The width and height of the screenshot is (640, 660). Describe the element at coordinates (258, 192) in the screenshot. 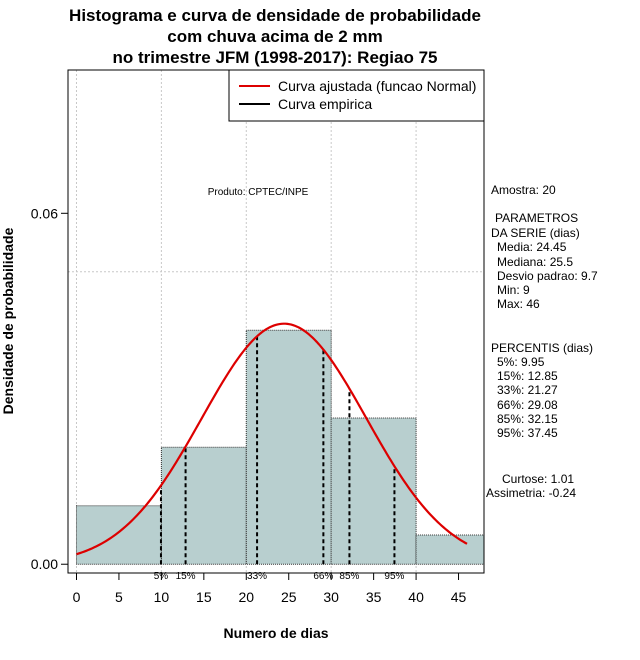

I see `product-label: Produto: CPTEC/INPE` at that location.